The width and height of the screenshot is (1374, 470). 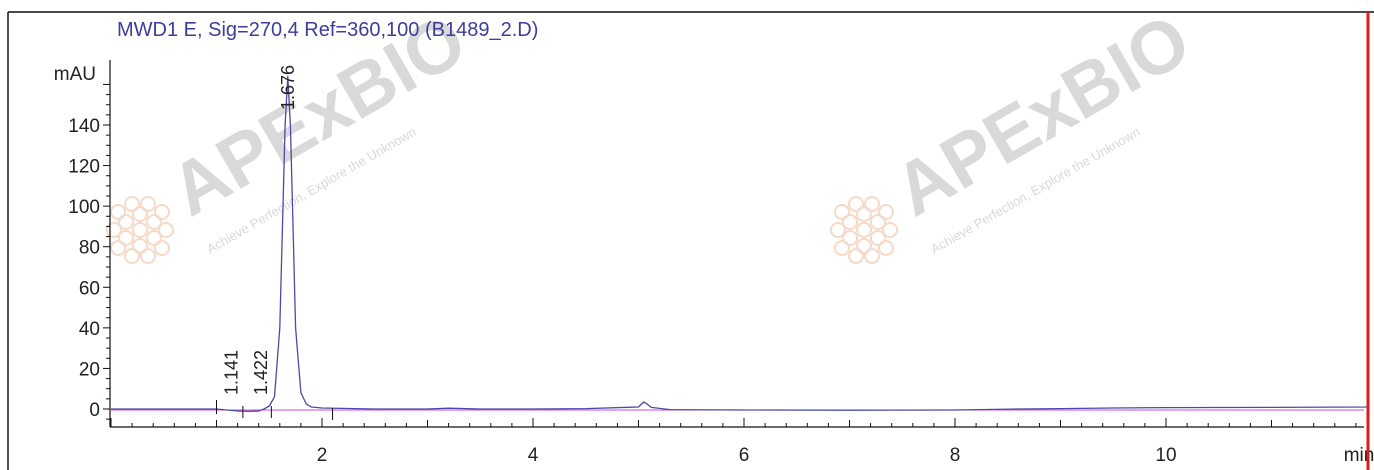 What do you see at coordinates (89, 369) in the screenshot?
I see `y-tick-label: 20` at bounding box center [89, 369].